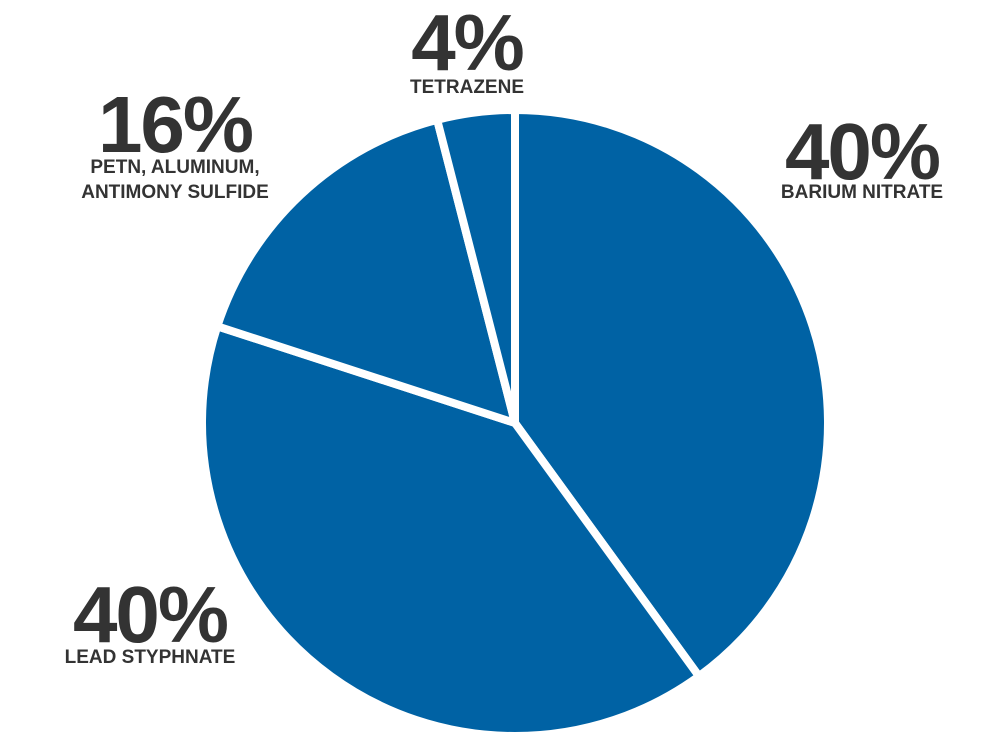 This screenshot has width=1000, height=750. I want to click on category-label: BARIUM NITRATE, so click(862, 192).